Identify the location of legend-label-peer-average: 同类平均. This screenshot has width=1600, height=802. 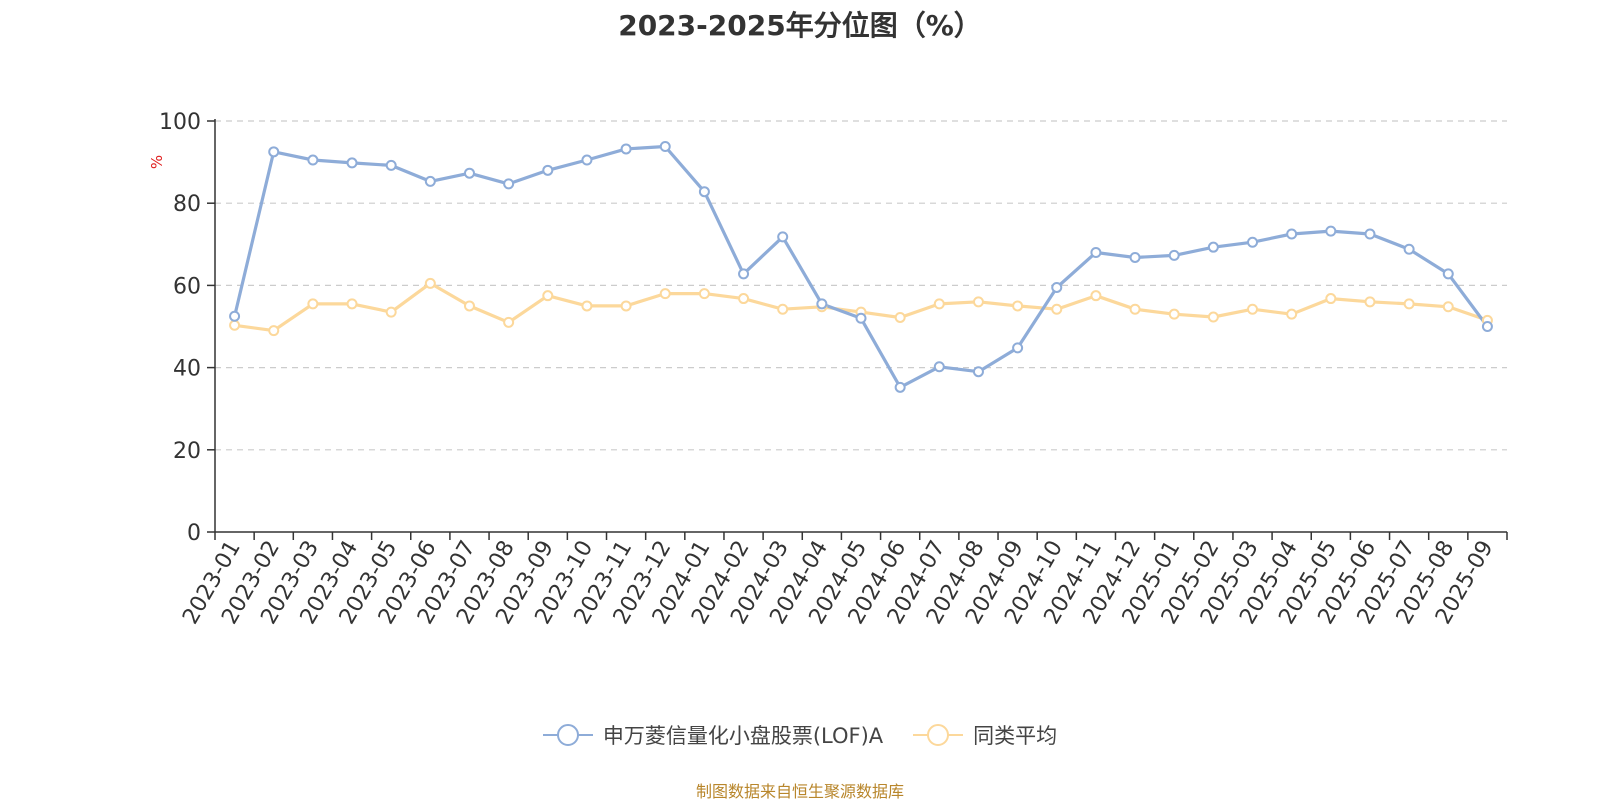
(1015, 736).